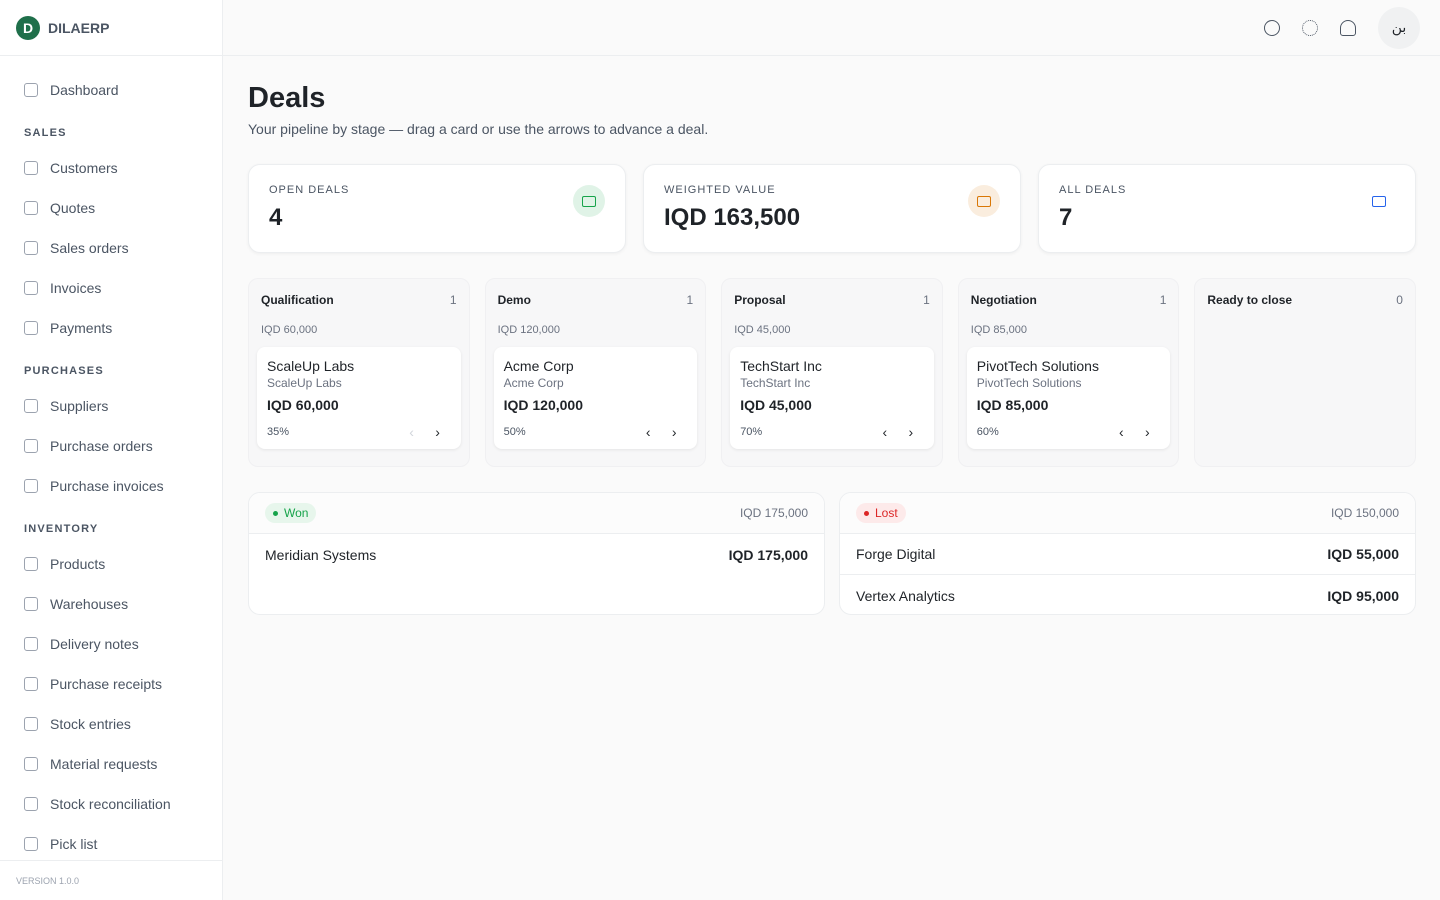 The image size is (1440, 900). I want to click on deal-card: Acme Corp Acme Corp IQD 120,000 50% ‹ ›, so click(595, 398).